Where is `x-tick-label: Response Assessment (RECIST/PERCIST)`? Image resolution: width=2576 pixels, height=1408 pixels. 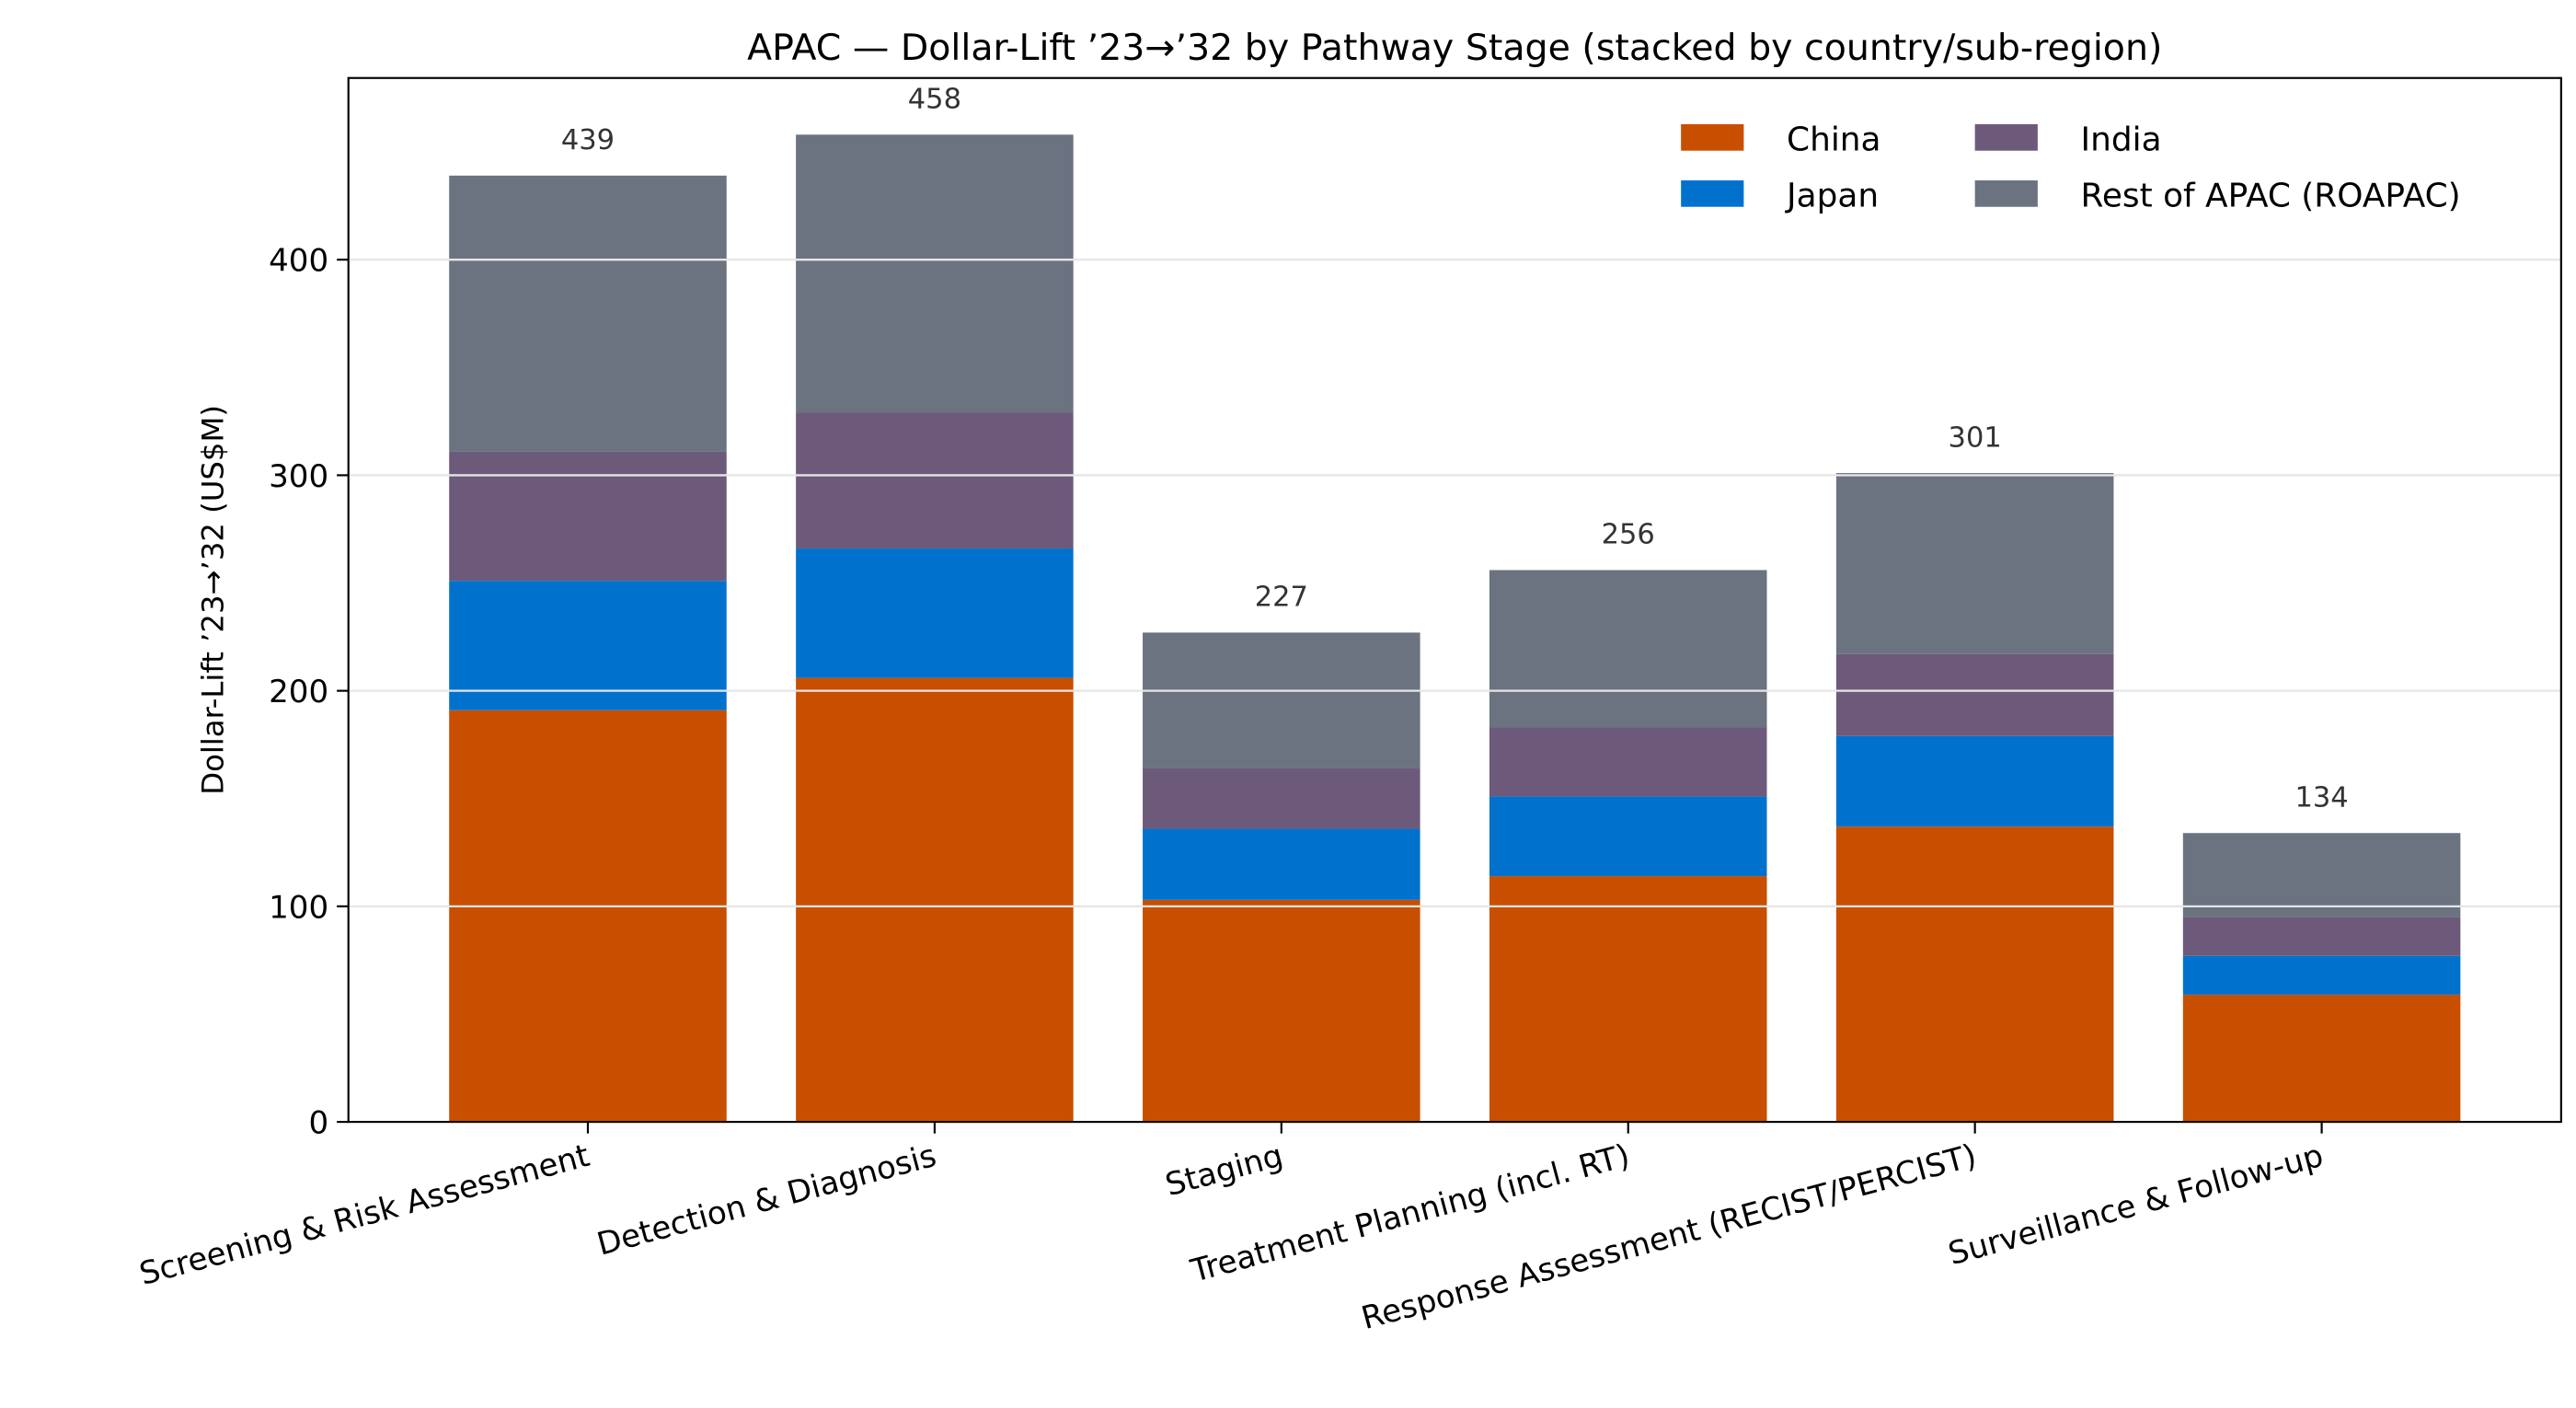
x-tick-label: Response Assessment (RECIST/PERCIST) is located at coordinates (1669, 1237).